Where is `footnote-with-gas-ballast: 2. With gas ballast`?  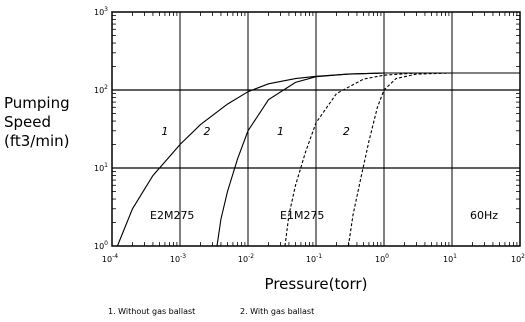 footnote-with-gas-ballast: 2. With gas ballast is located at coordinates (277, 311).